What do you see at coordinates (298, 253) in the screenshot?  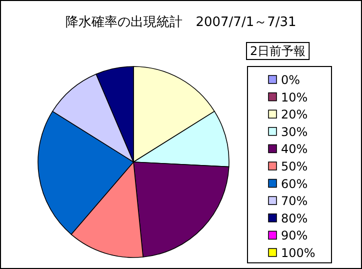 I see `legend-label: 100%` at bounding box center [298, 253].